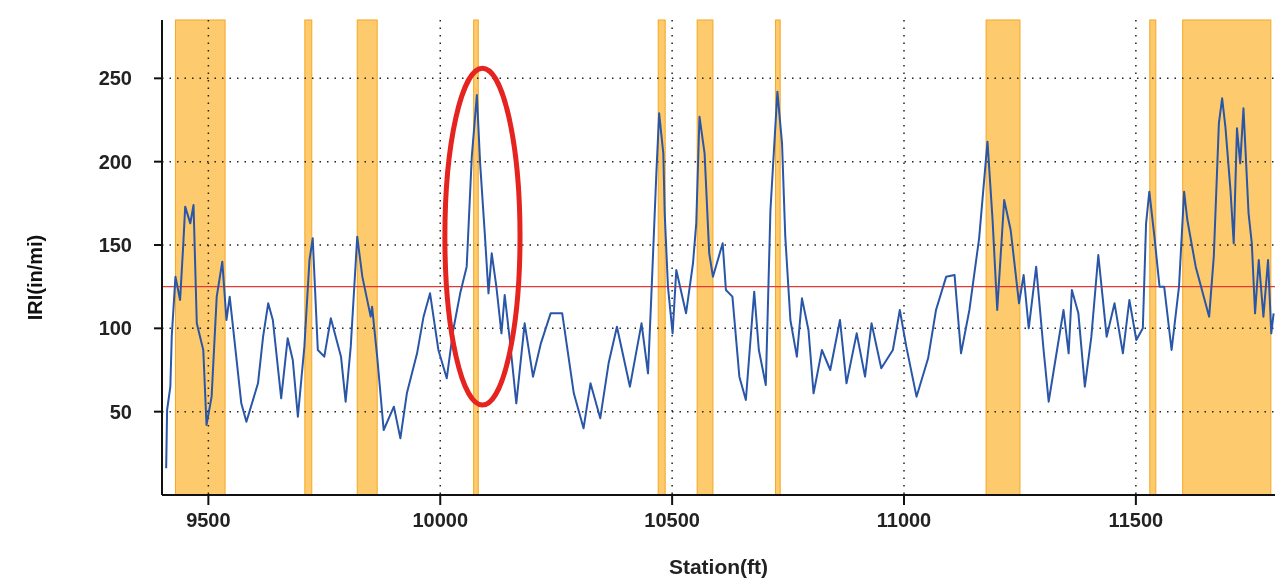 Image resolution: width=1279 pixels, height=580 pixels. I want to click on x-tick-label: 11500, so click(1136, 520).